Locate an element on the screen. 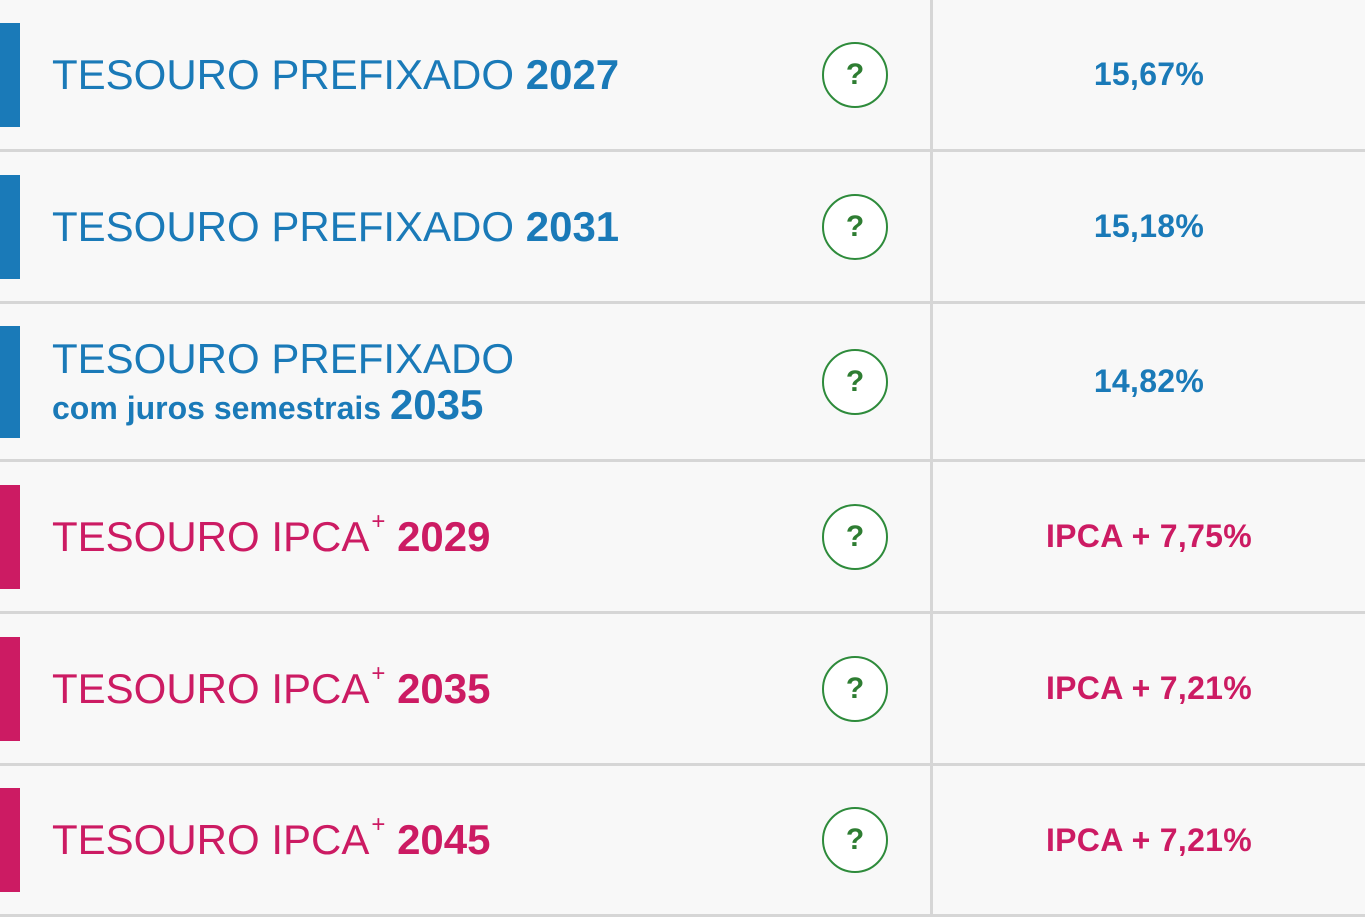  bond-name-cell: TESOURO PREFIXADO 2027 ? is located at coordinates (465, 74).